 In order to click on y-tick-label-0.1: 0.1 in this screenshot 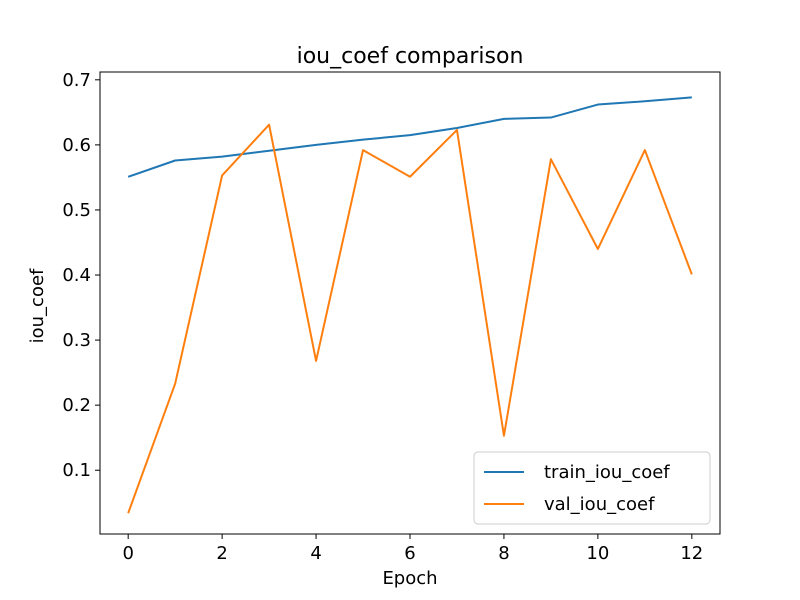, I will do `click(76, 470)`.